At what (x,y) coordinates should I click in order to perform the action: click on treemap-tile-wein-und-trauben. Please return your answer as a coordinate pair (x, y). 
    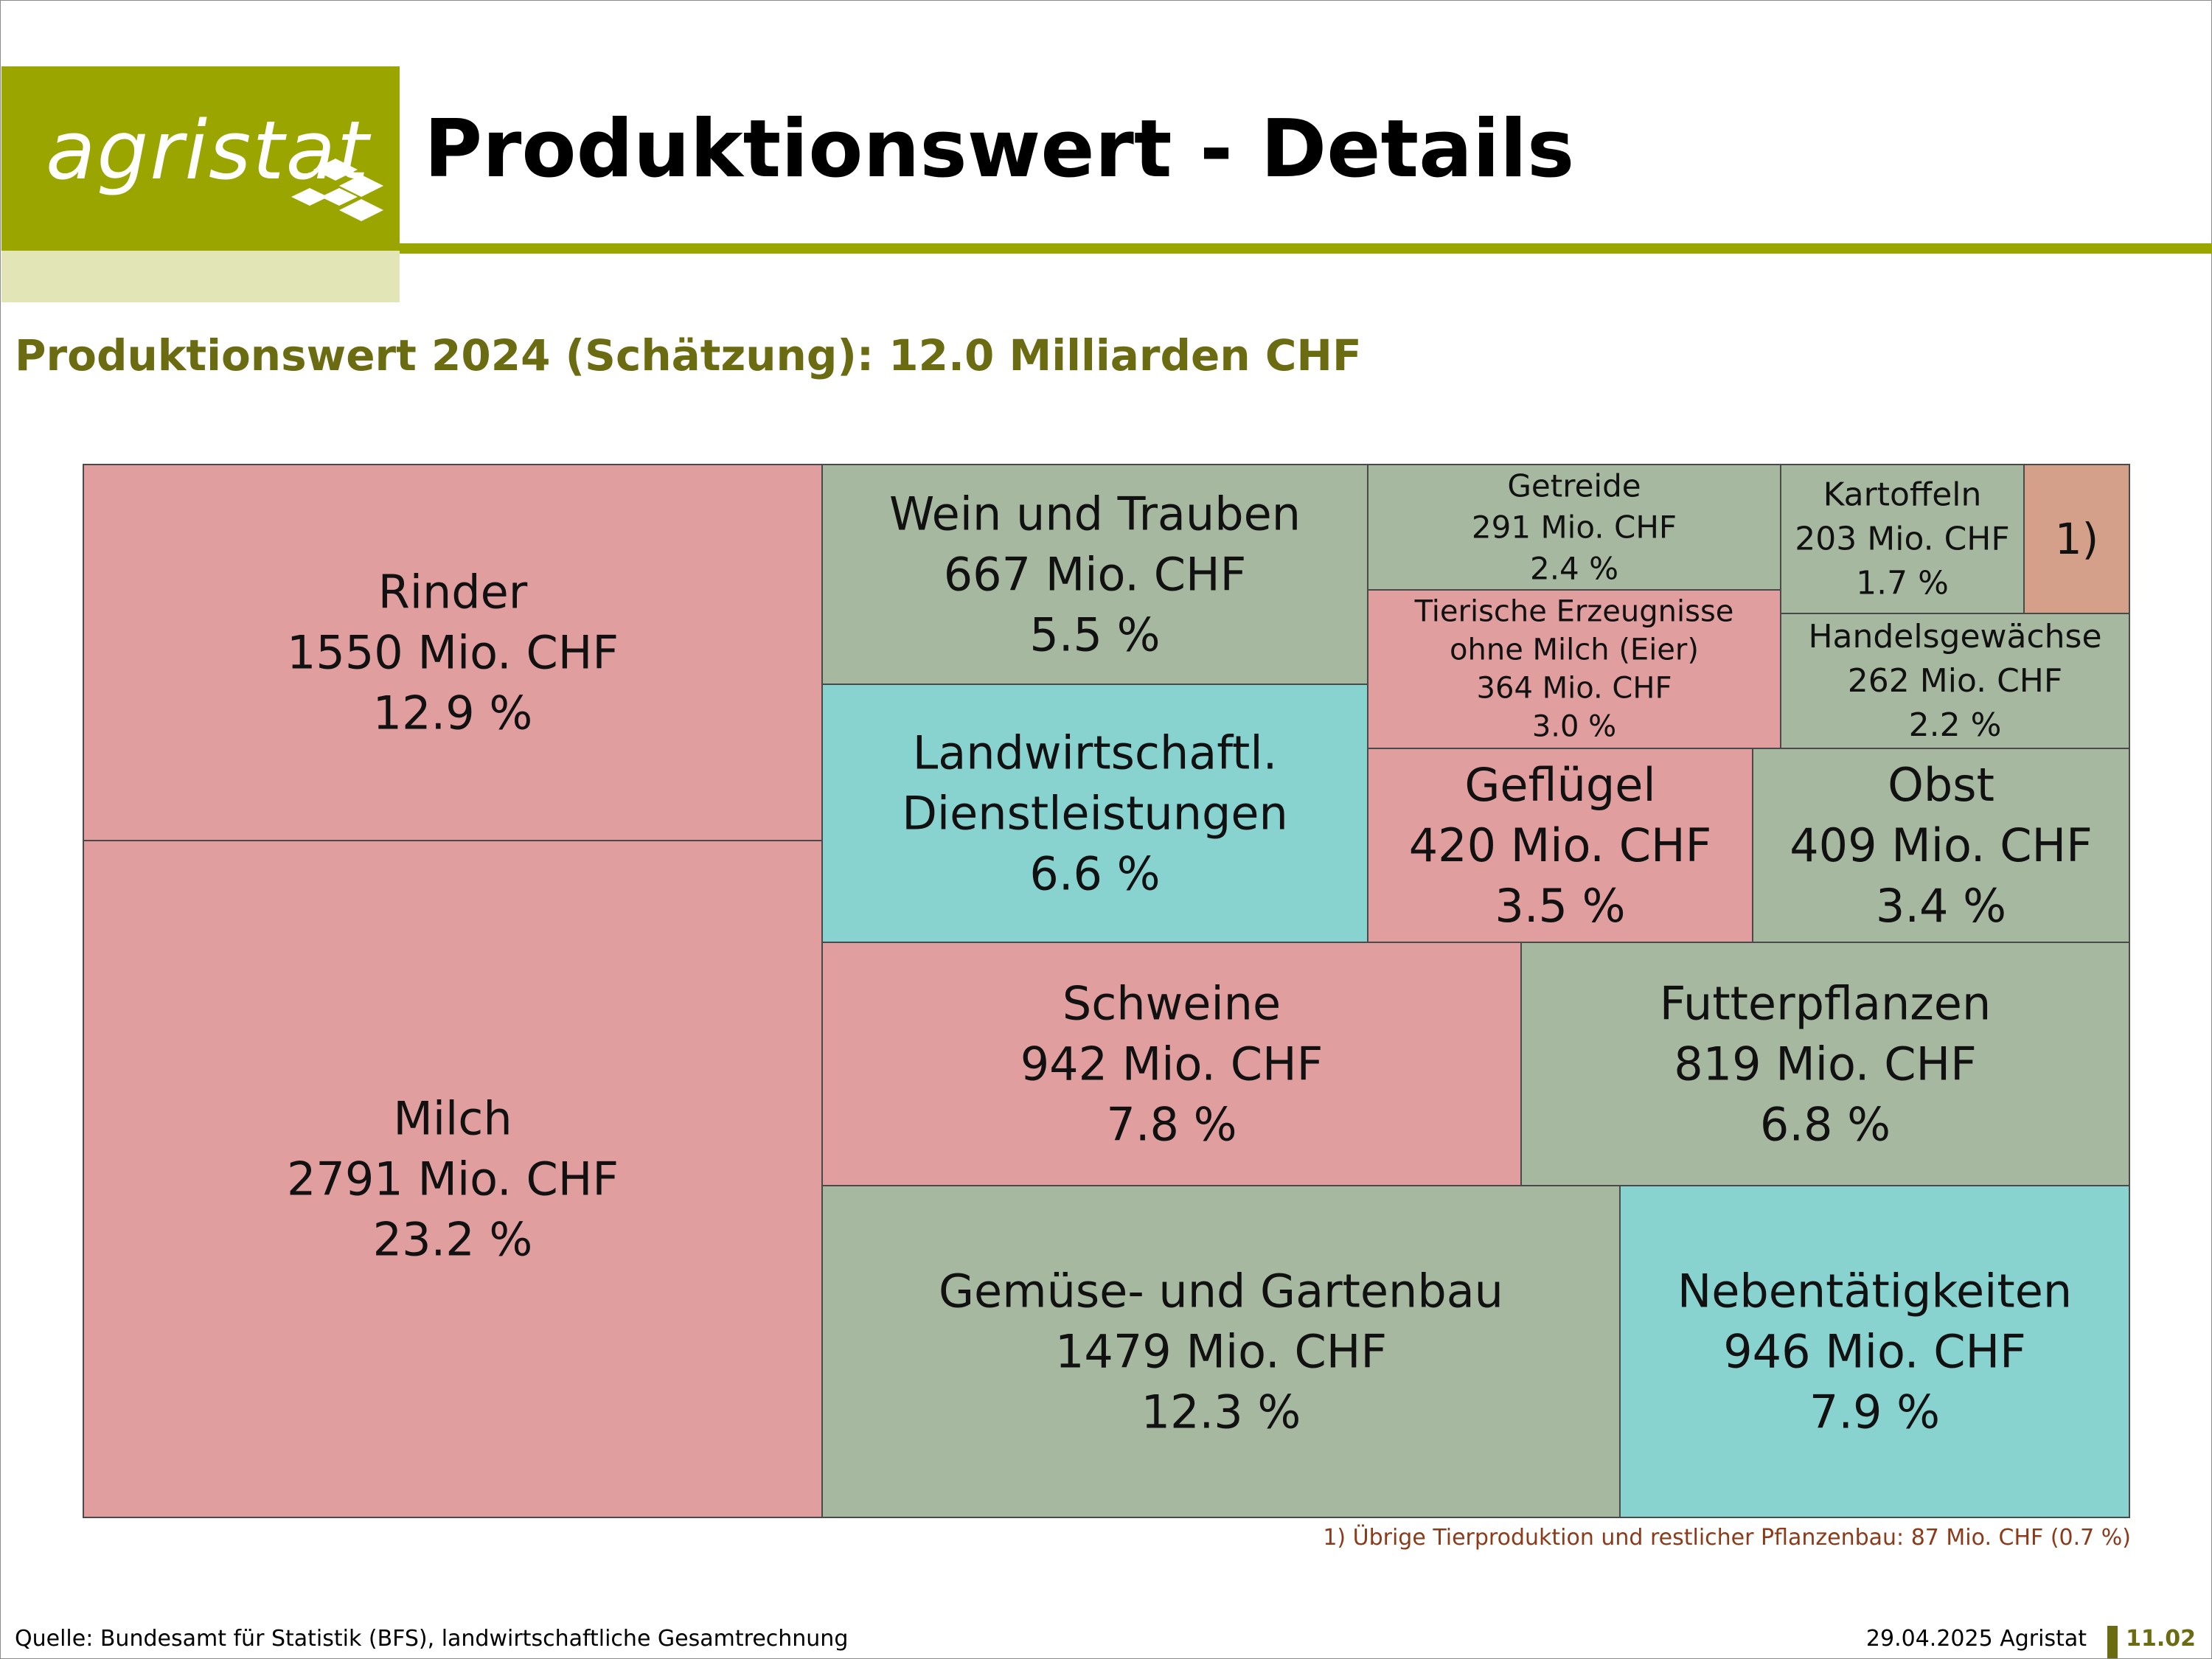
    Looking at the image, I should click on (1094, 574).